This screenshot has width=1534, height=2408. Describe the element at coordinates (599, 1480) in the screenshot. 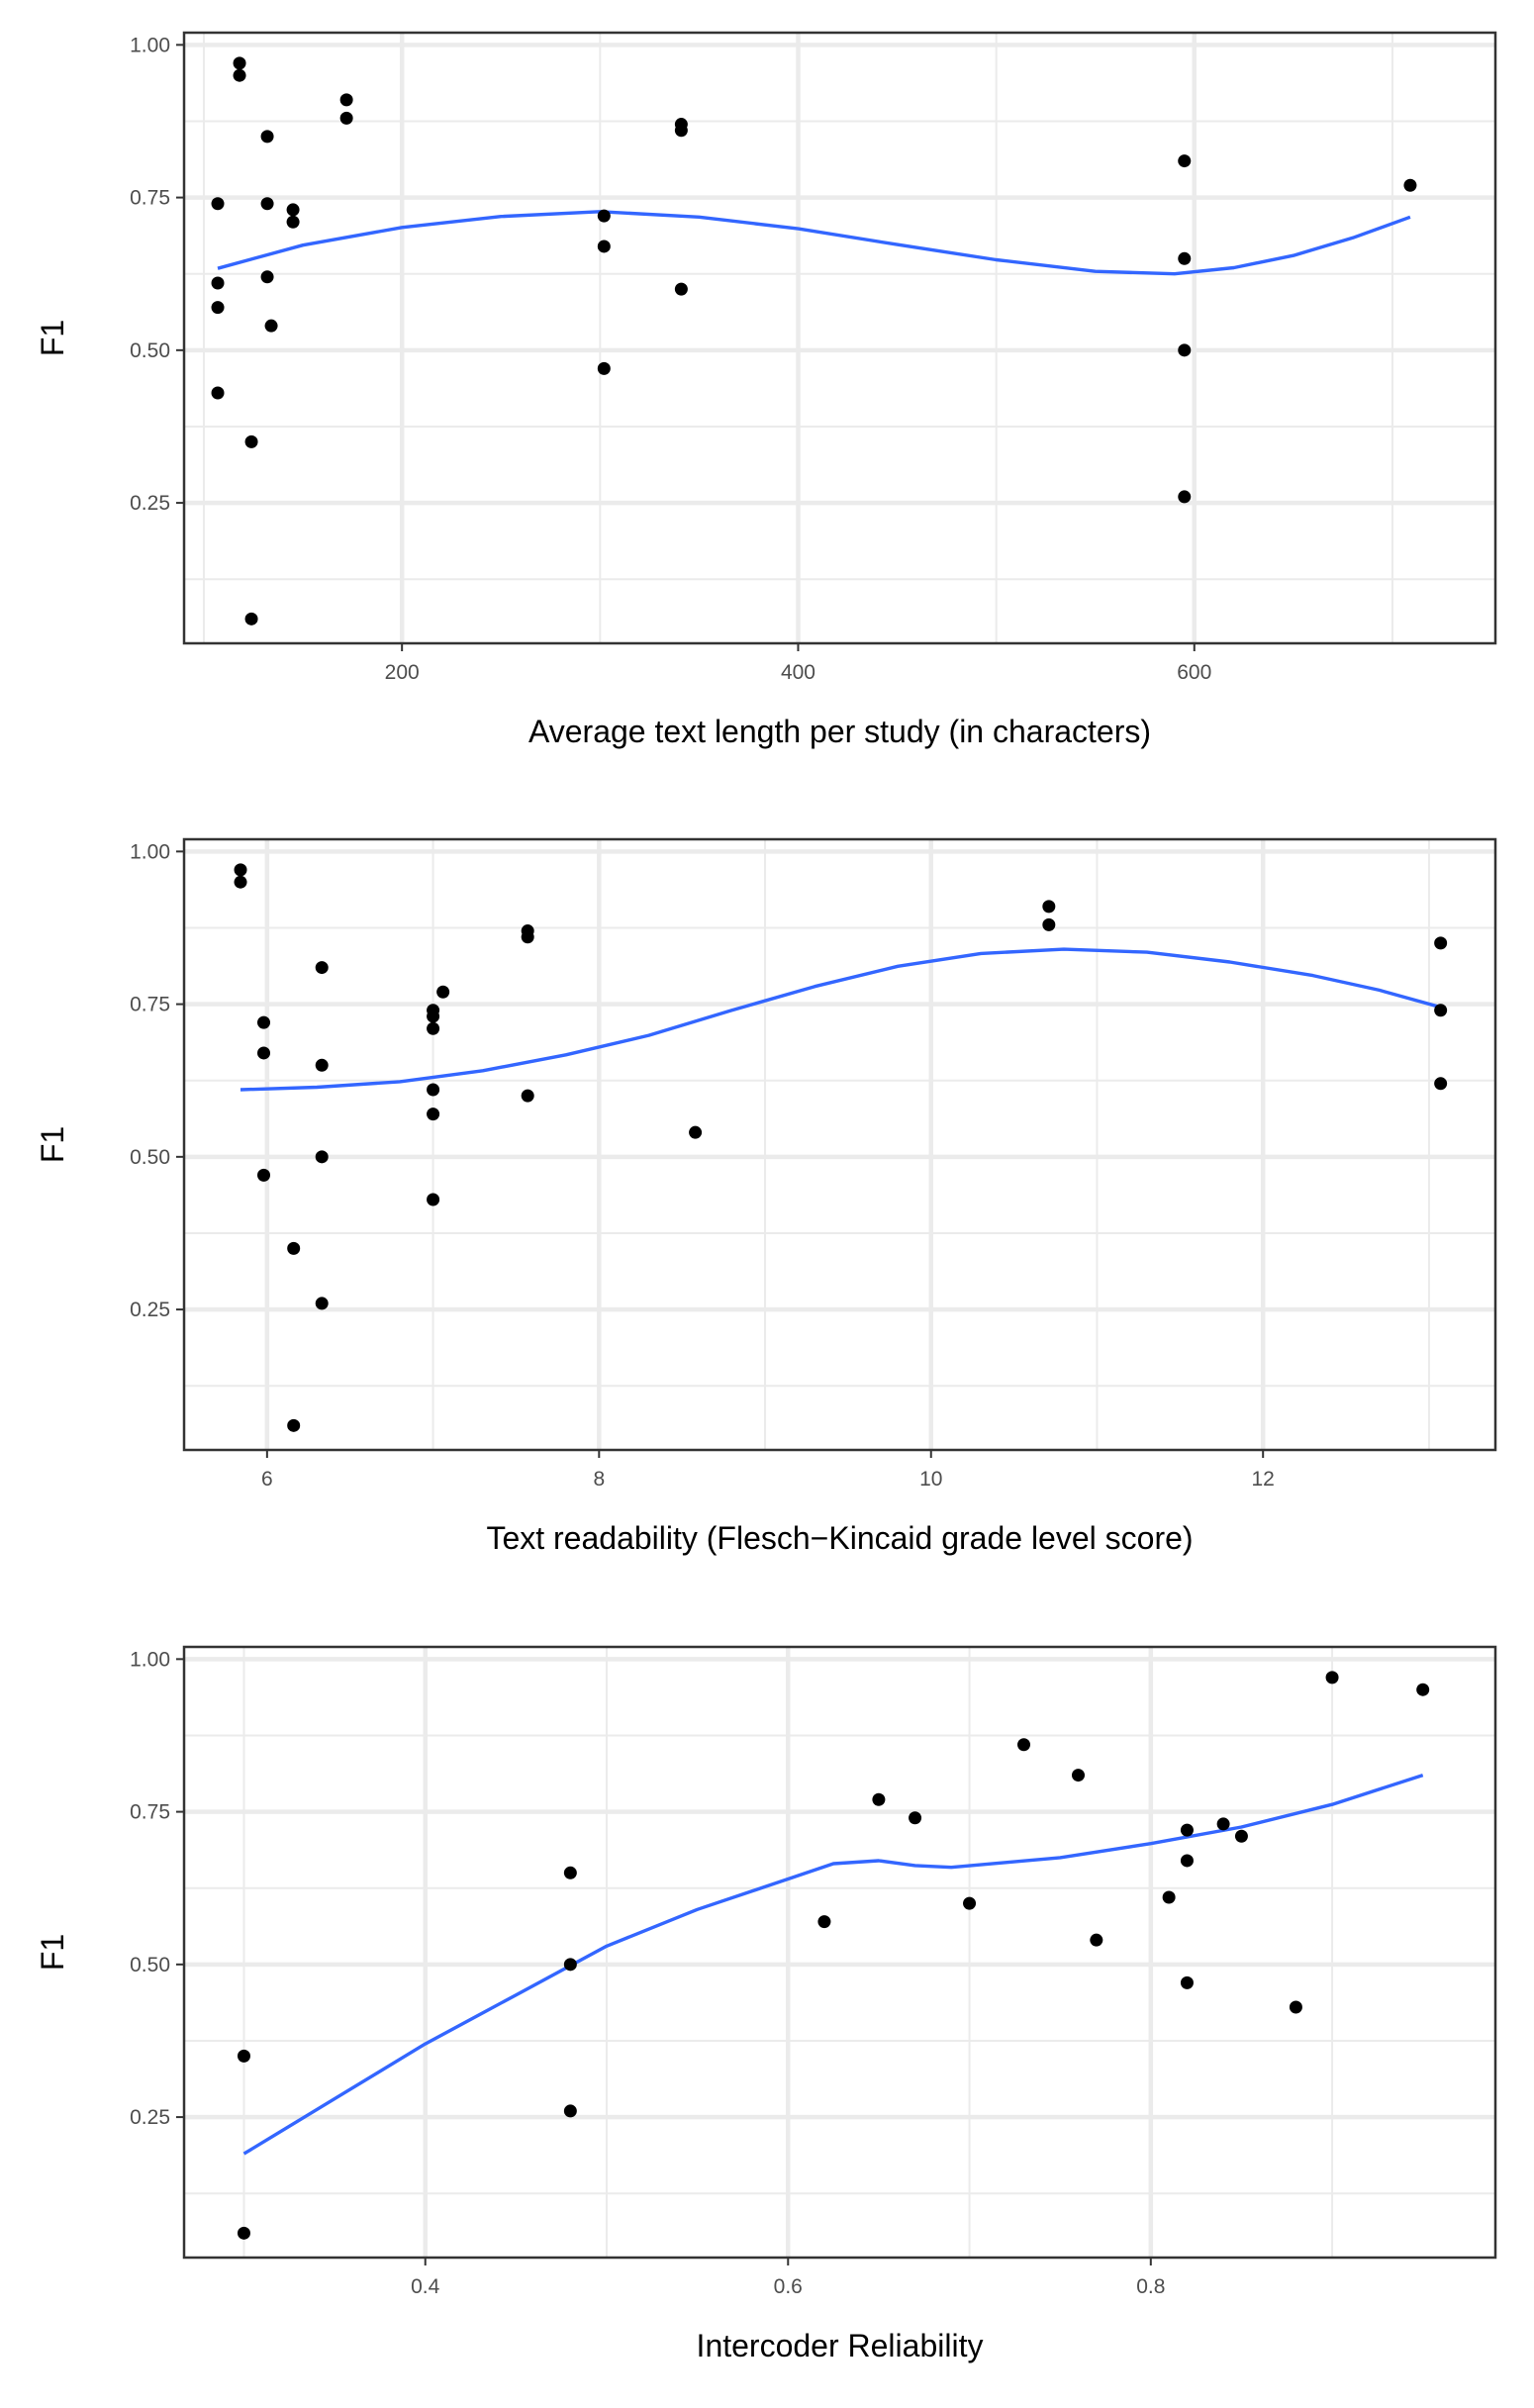

I see `x-tick-label: 8` at that location.